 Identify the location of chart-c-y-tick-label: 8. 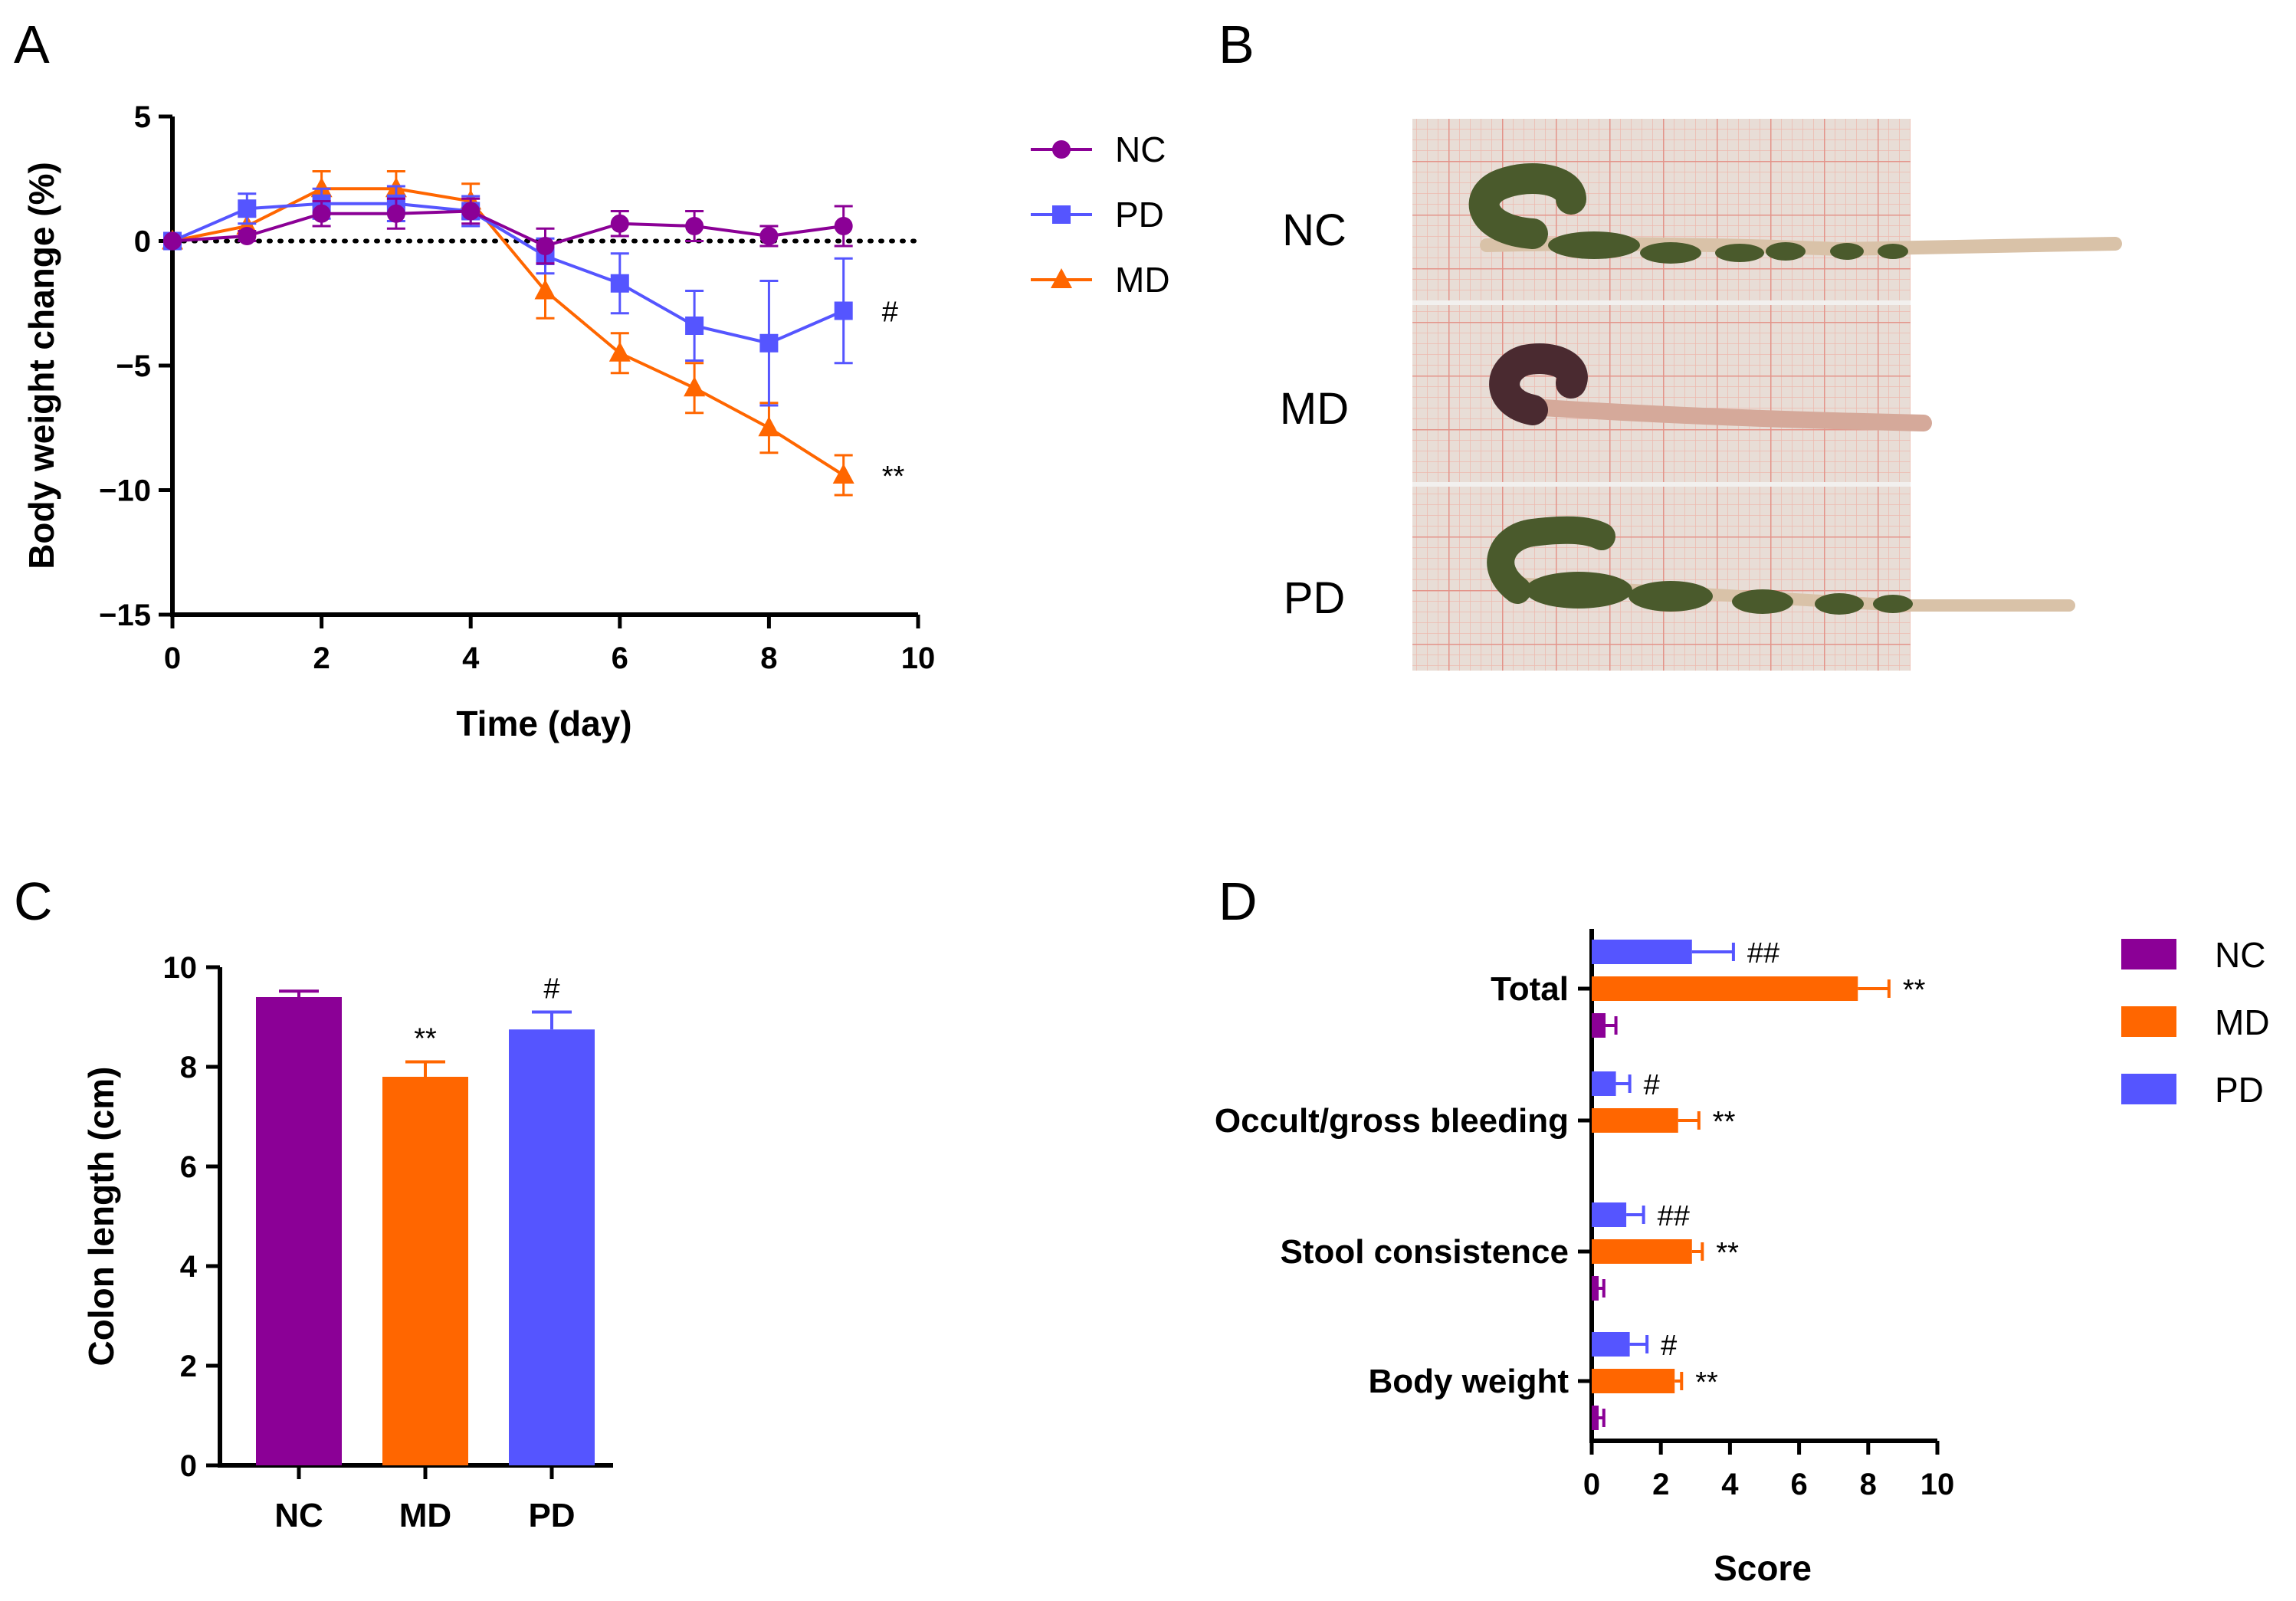
(188, 1067).